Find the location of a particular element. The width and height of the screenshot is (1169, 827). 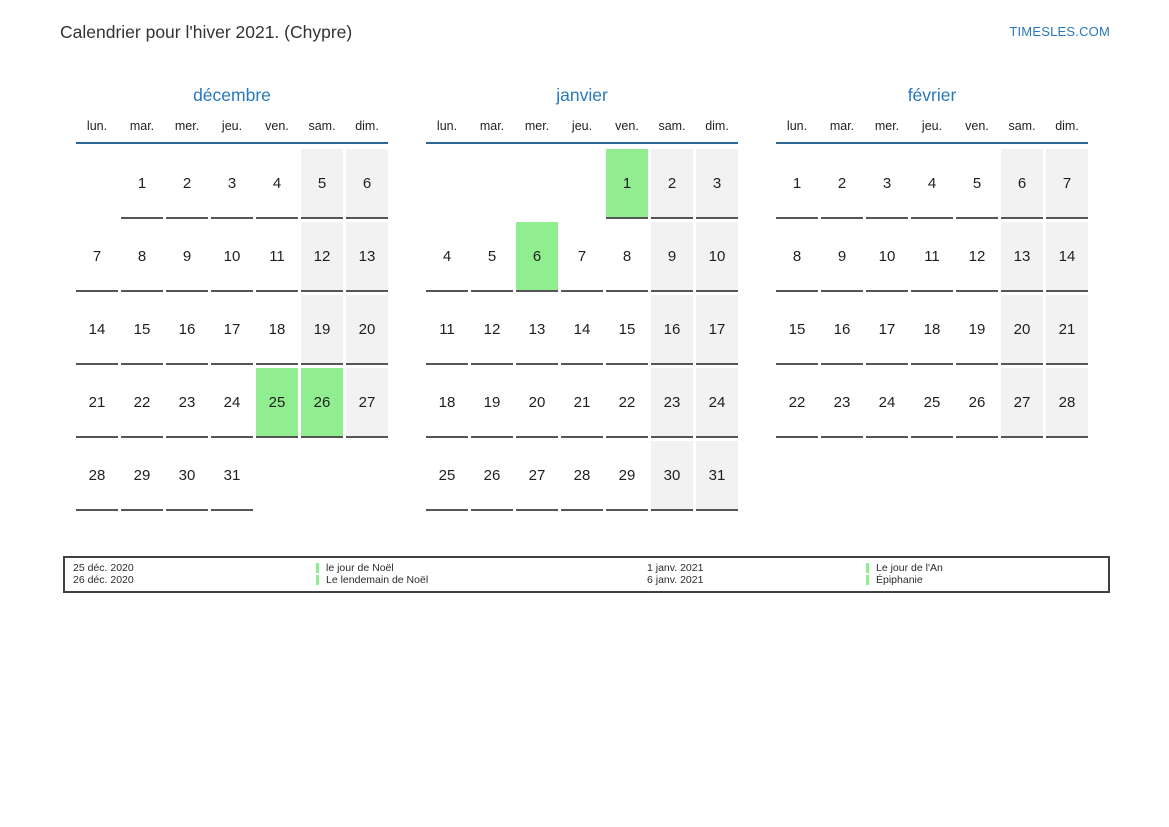

legend-names-group-2: Le jour de l'An Épiphanie is located at coordinates (904, 574).